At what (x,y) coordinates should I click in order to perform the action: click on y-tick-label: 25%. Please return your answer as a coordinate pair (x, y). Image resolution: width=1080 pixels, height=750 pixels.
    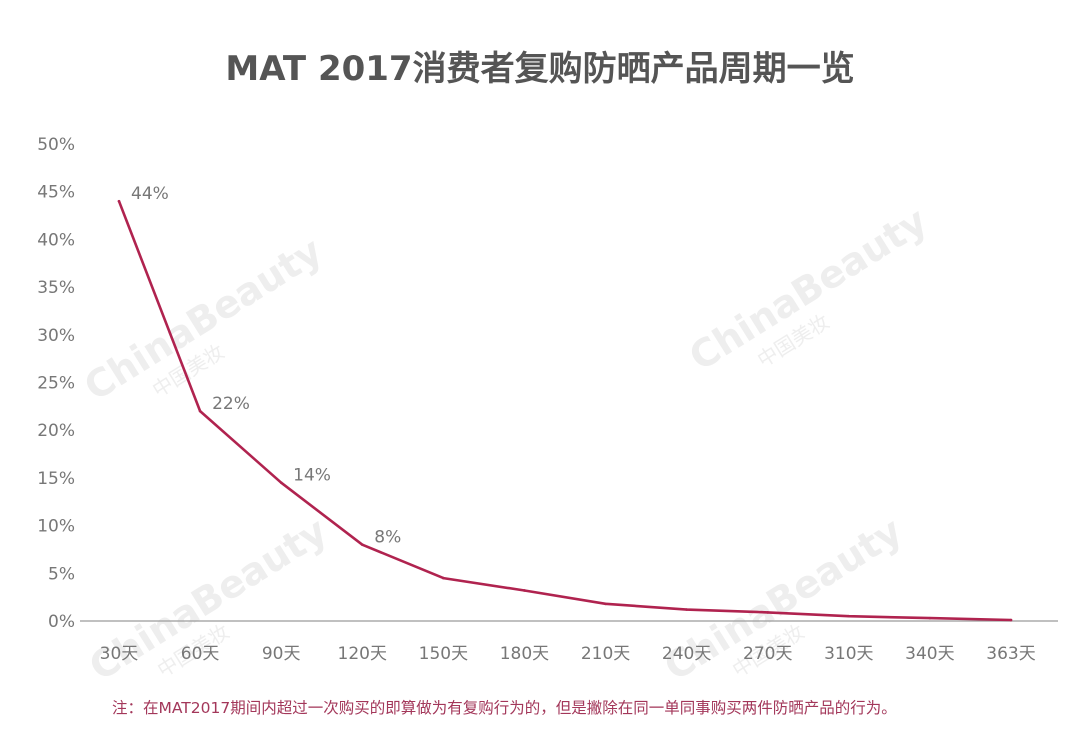
    Looking at the image, I should click on (56, 384).